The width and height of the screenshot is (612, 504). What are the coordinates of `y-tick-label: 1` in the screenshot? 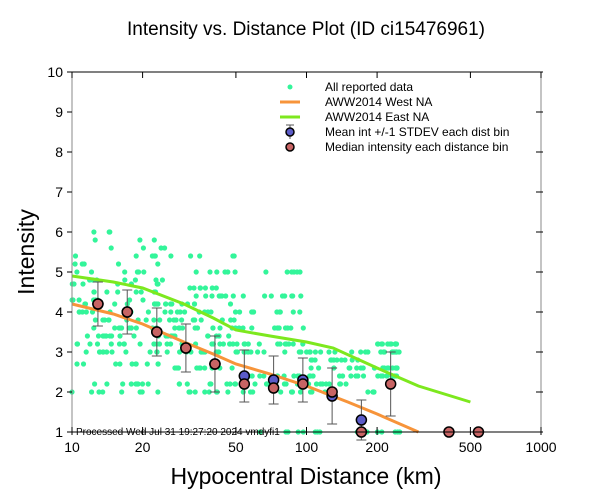 It's located at (59, 432).